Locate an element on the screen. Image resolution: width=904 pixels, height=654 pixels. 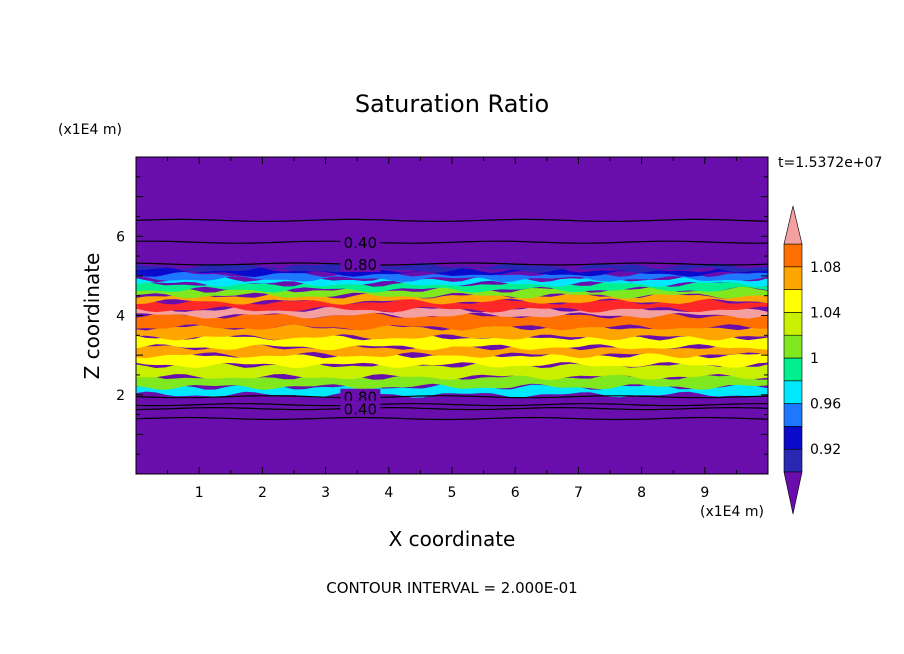
x-tick-label: 6 is located at coordinates (515, 493).